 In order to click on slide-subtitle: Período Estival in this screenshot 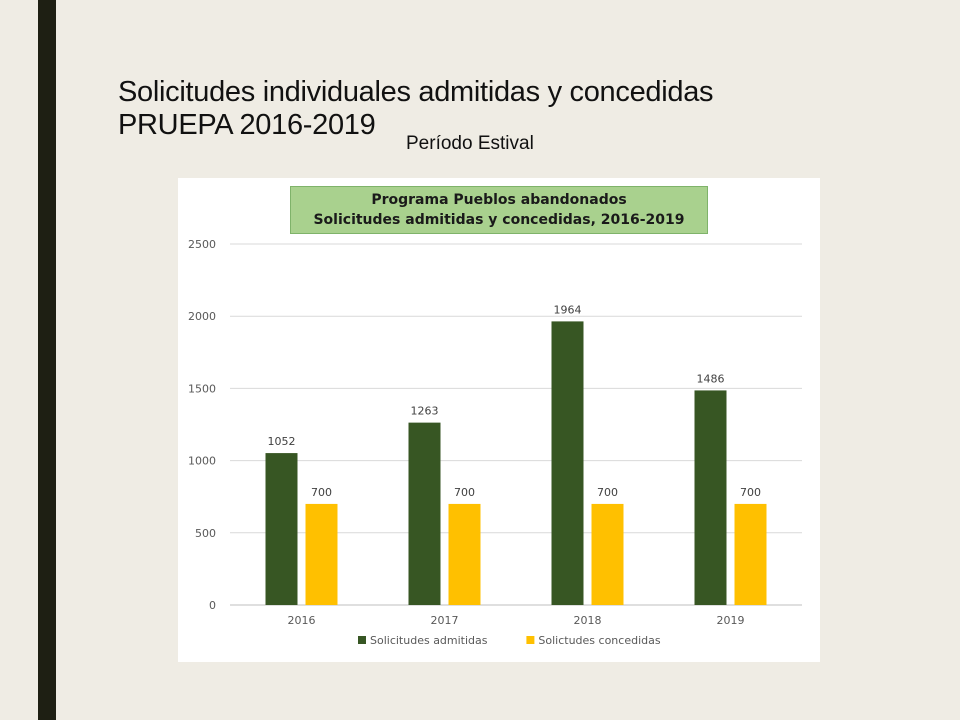, I will do `click(470, 143)`.